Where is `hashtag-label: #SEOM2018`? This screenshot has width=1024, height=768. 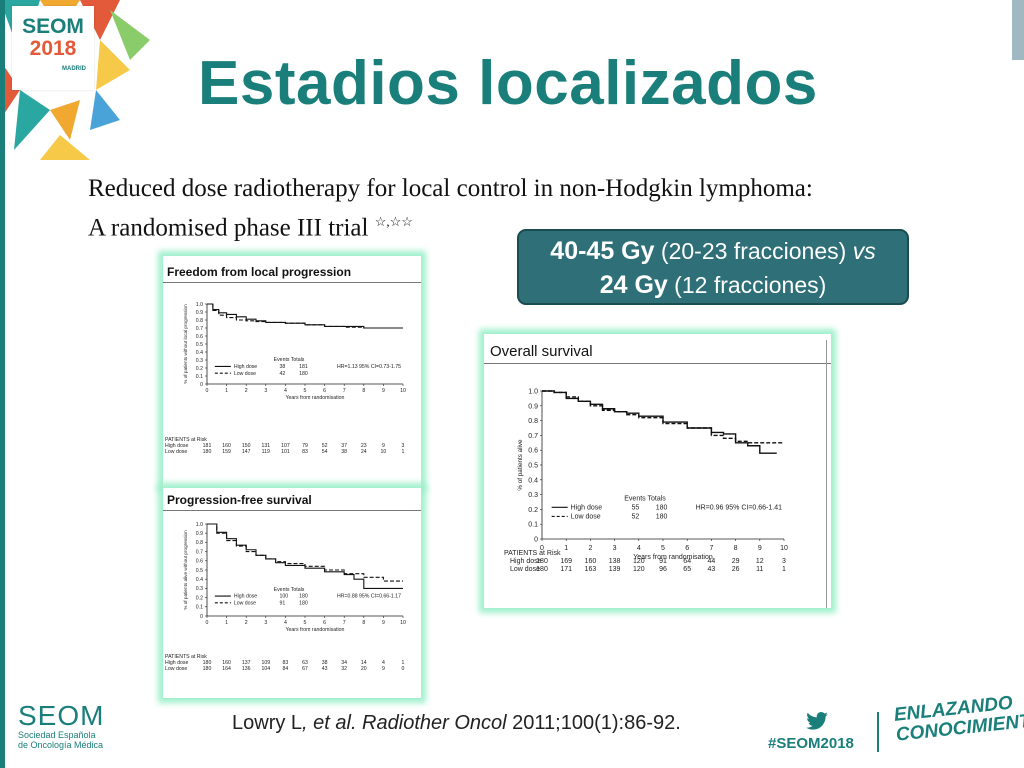 hashtag-label: #SEOM2018 is located at coordinates (811, 743).